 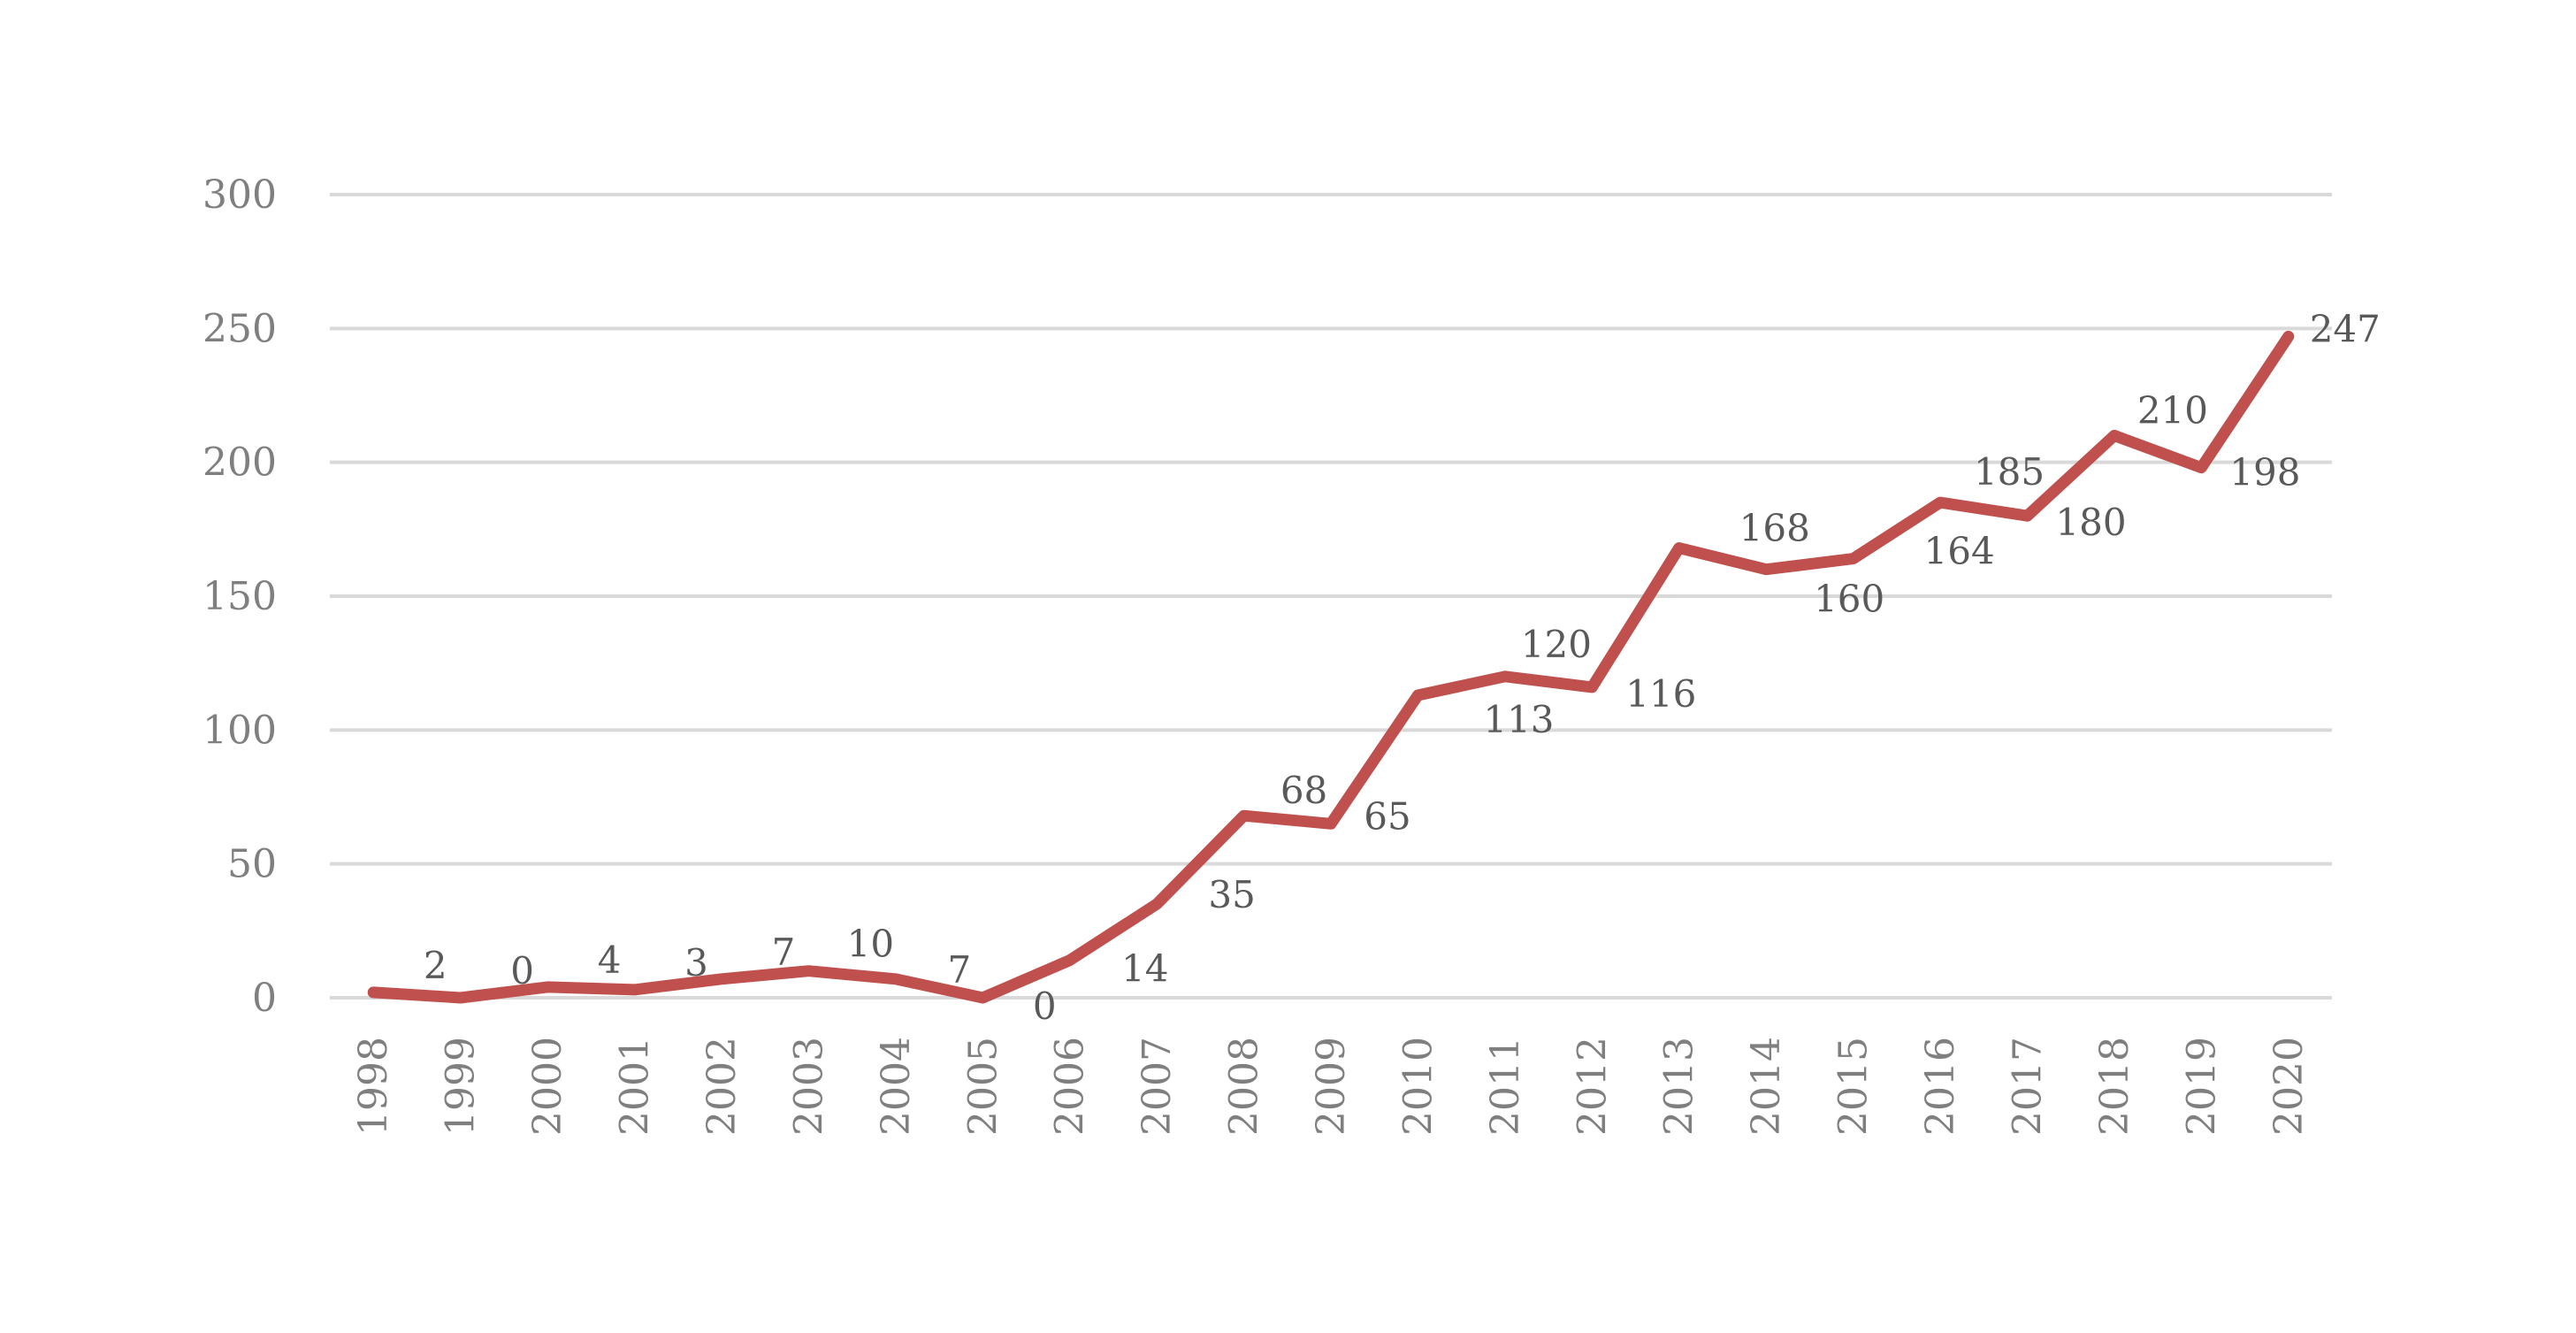 What do you see at coordinates (1941, 1087) in the screenshot?
I see `x-tick-label: 2016` at bounding box center [1941, 1087].